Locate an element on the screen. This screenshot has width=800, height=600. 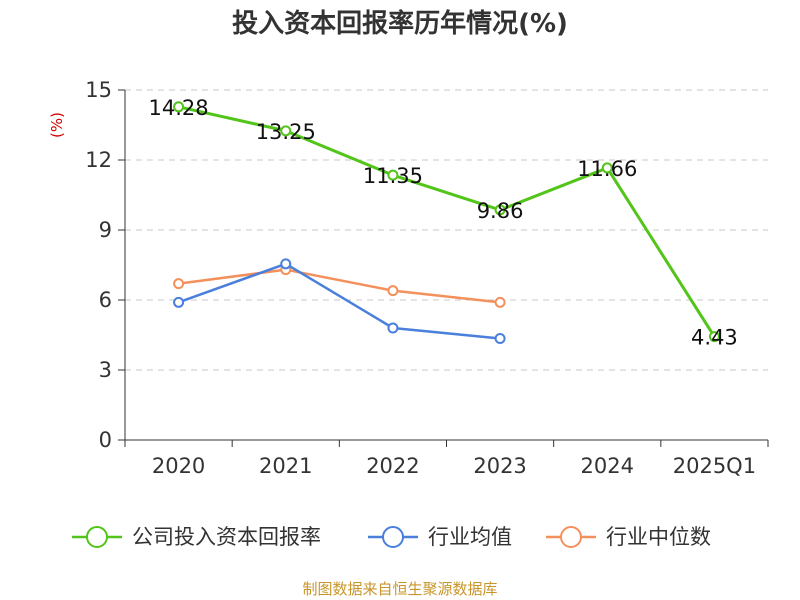
x-tick-label: 2020 is located at coordinates (178, 466).